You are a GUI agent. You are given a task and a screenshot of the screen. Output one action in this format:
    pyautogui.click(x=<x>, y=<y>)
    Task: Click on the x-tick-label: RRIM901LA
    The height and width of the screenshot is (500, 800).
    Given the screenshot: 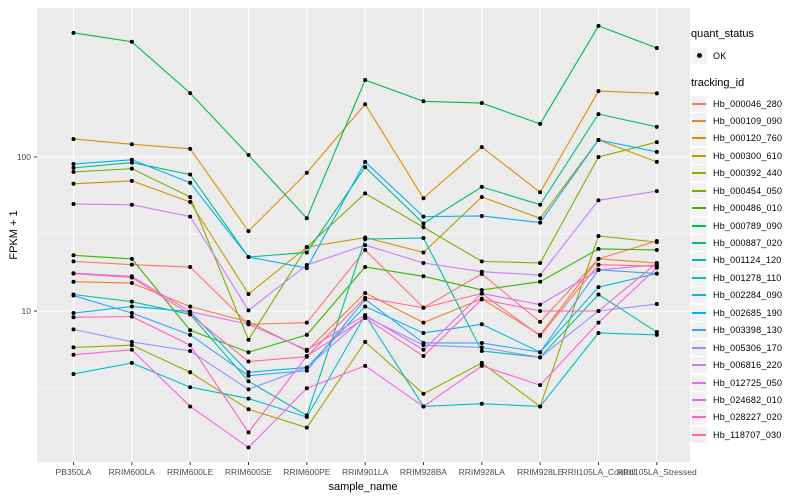 What is the action you would take?
    pyautogui.click(x=365, y=472)
    